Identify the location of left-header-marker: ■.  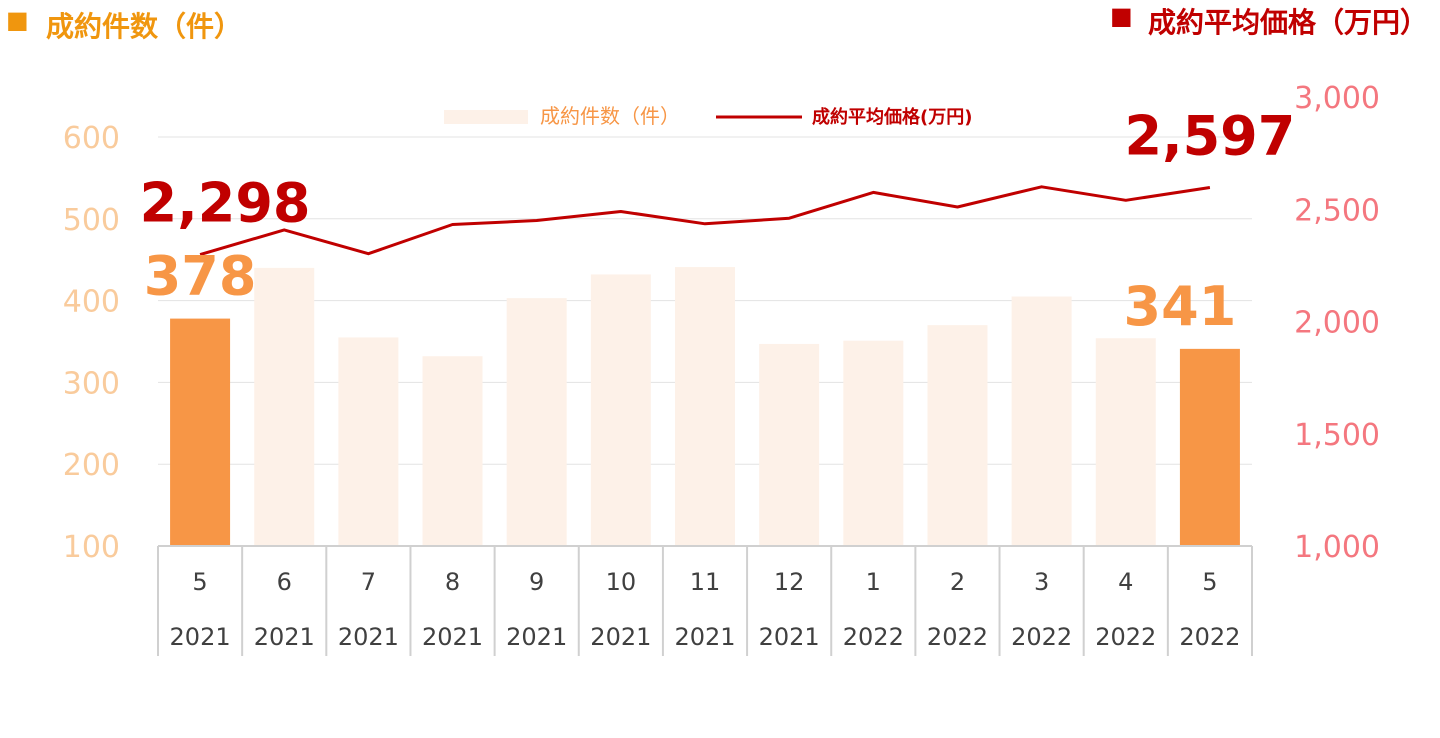
(17, 20).